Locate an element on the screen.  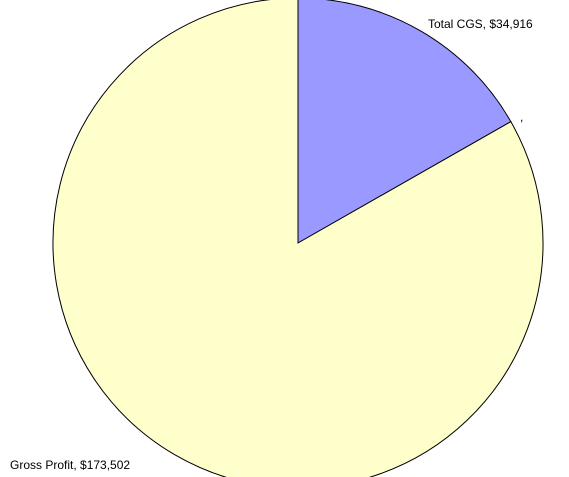
data-label: Gross Profit, $173,502 is located at coordinates (70, 465).